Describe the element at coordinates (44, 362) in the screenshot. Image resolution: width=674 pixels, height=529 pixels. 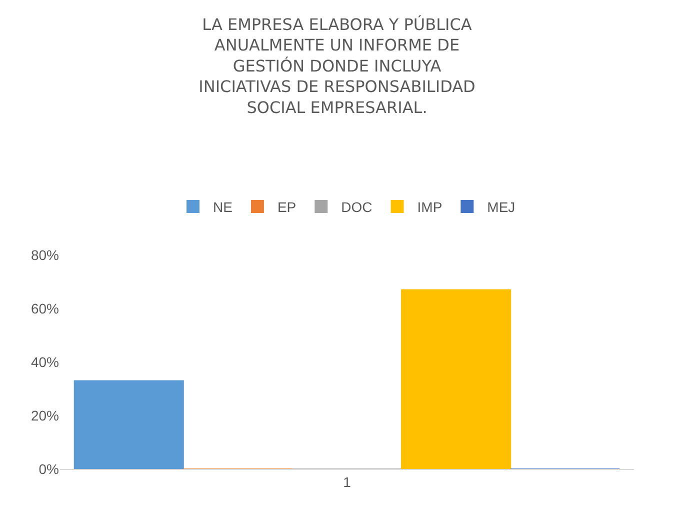
I see `y-tick-label: 40%` at that location.